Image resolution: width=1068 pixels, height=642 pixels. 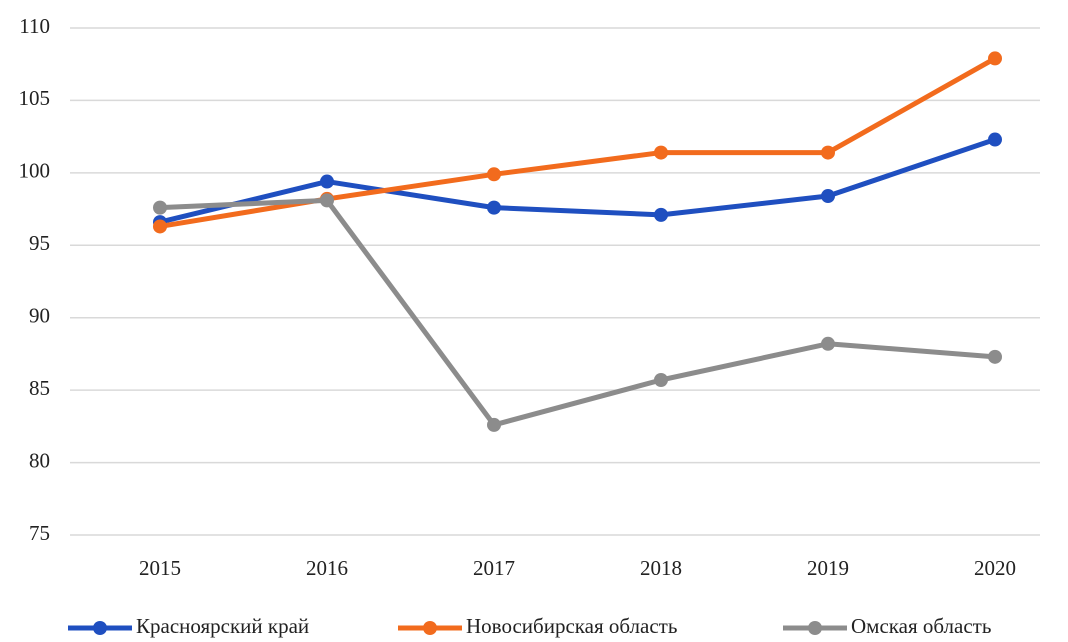 I want to click on legend-label: Омская область, so click(x=921, y=626).